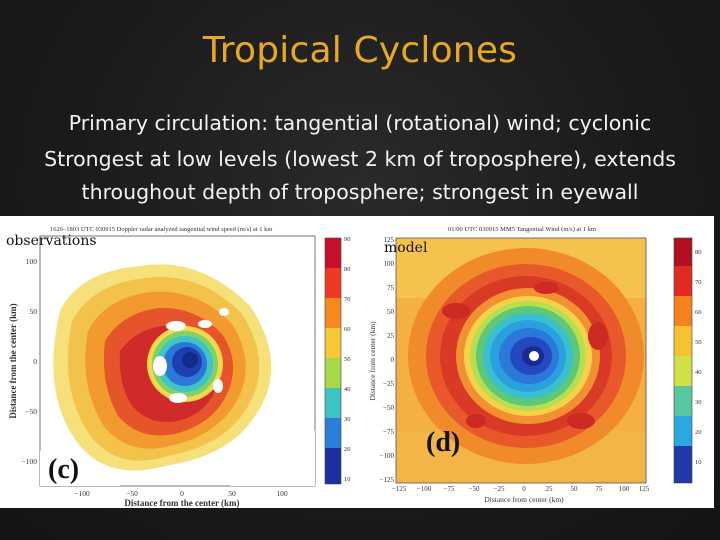 This screenshot has height=540, width=720. Describe the element at coordinates (600, 489) in the screenshot. I see `model-x-tick: 75` at that location.